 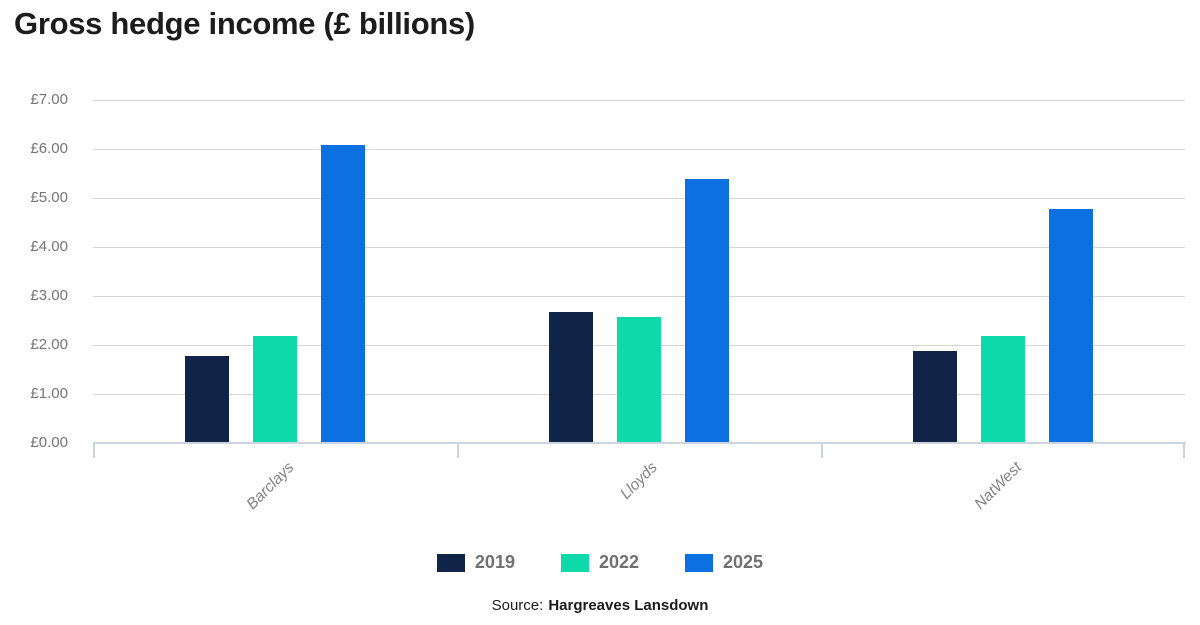 I want to click on x-axis-line, so click(x=639, y=443).